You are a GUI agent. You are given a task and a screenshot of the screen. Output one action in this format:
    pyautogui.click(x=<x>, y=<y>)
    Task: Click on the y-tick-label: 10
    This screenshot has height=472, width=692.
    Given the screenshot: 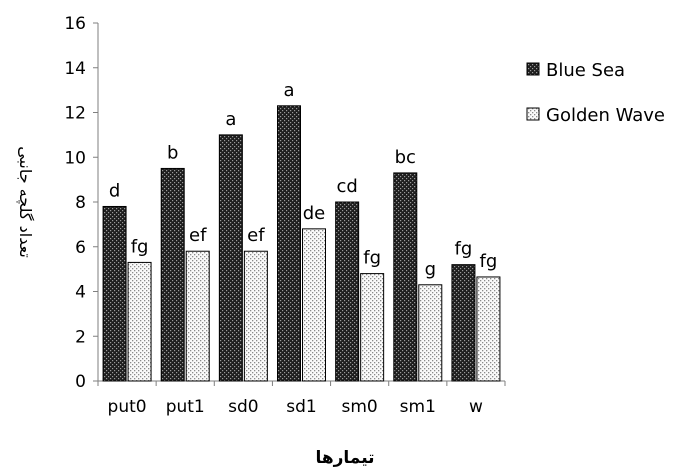 What is the action you would take?
    pyautogui.click(x=75, y=158)
    